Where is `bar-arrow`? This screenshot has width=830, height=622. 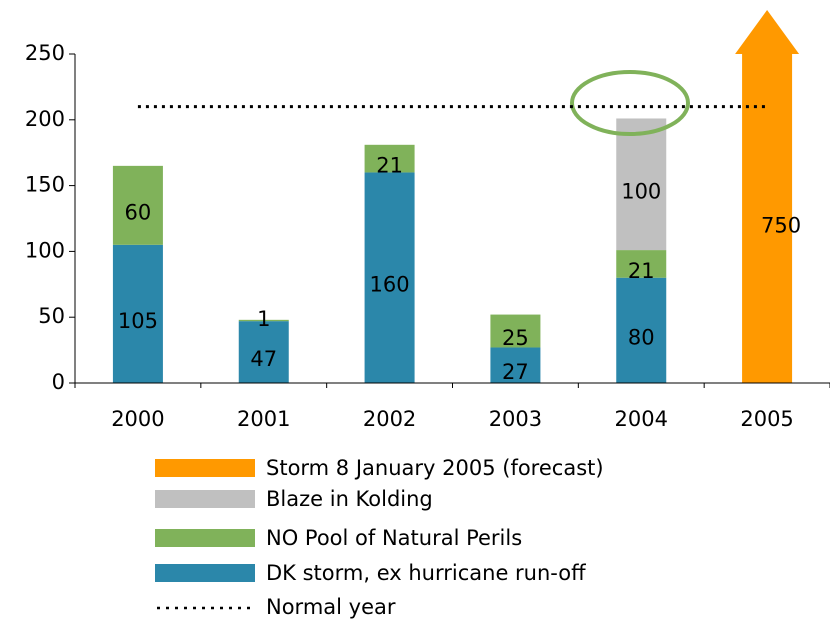 bar-arrow is located at coordinates (767, 196).